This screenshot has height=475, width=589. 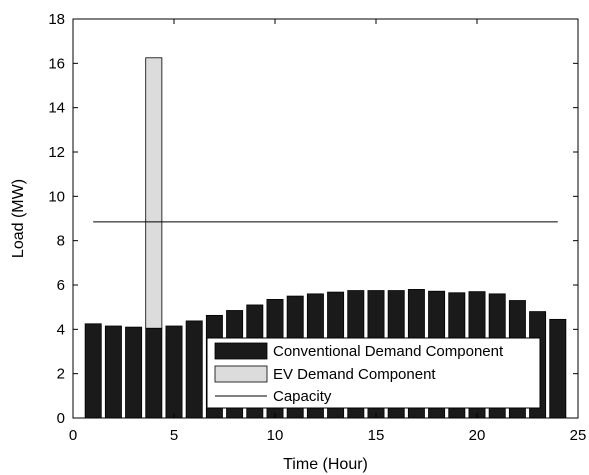 I want to click on y-tick-label: 6, so click(x=61, y=285).